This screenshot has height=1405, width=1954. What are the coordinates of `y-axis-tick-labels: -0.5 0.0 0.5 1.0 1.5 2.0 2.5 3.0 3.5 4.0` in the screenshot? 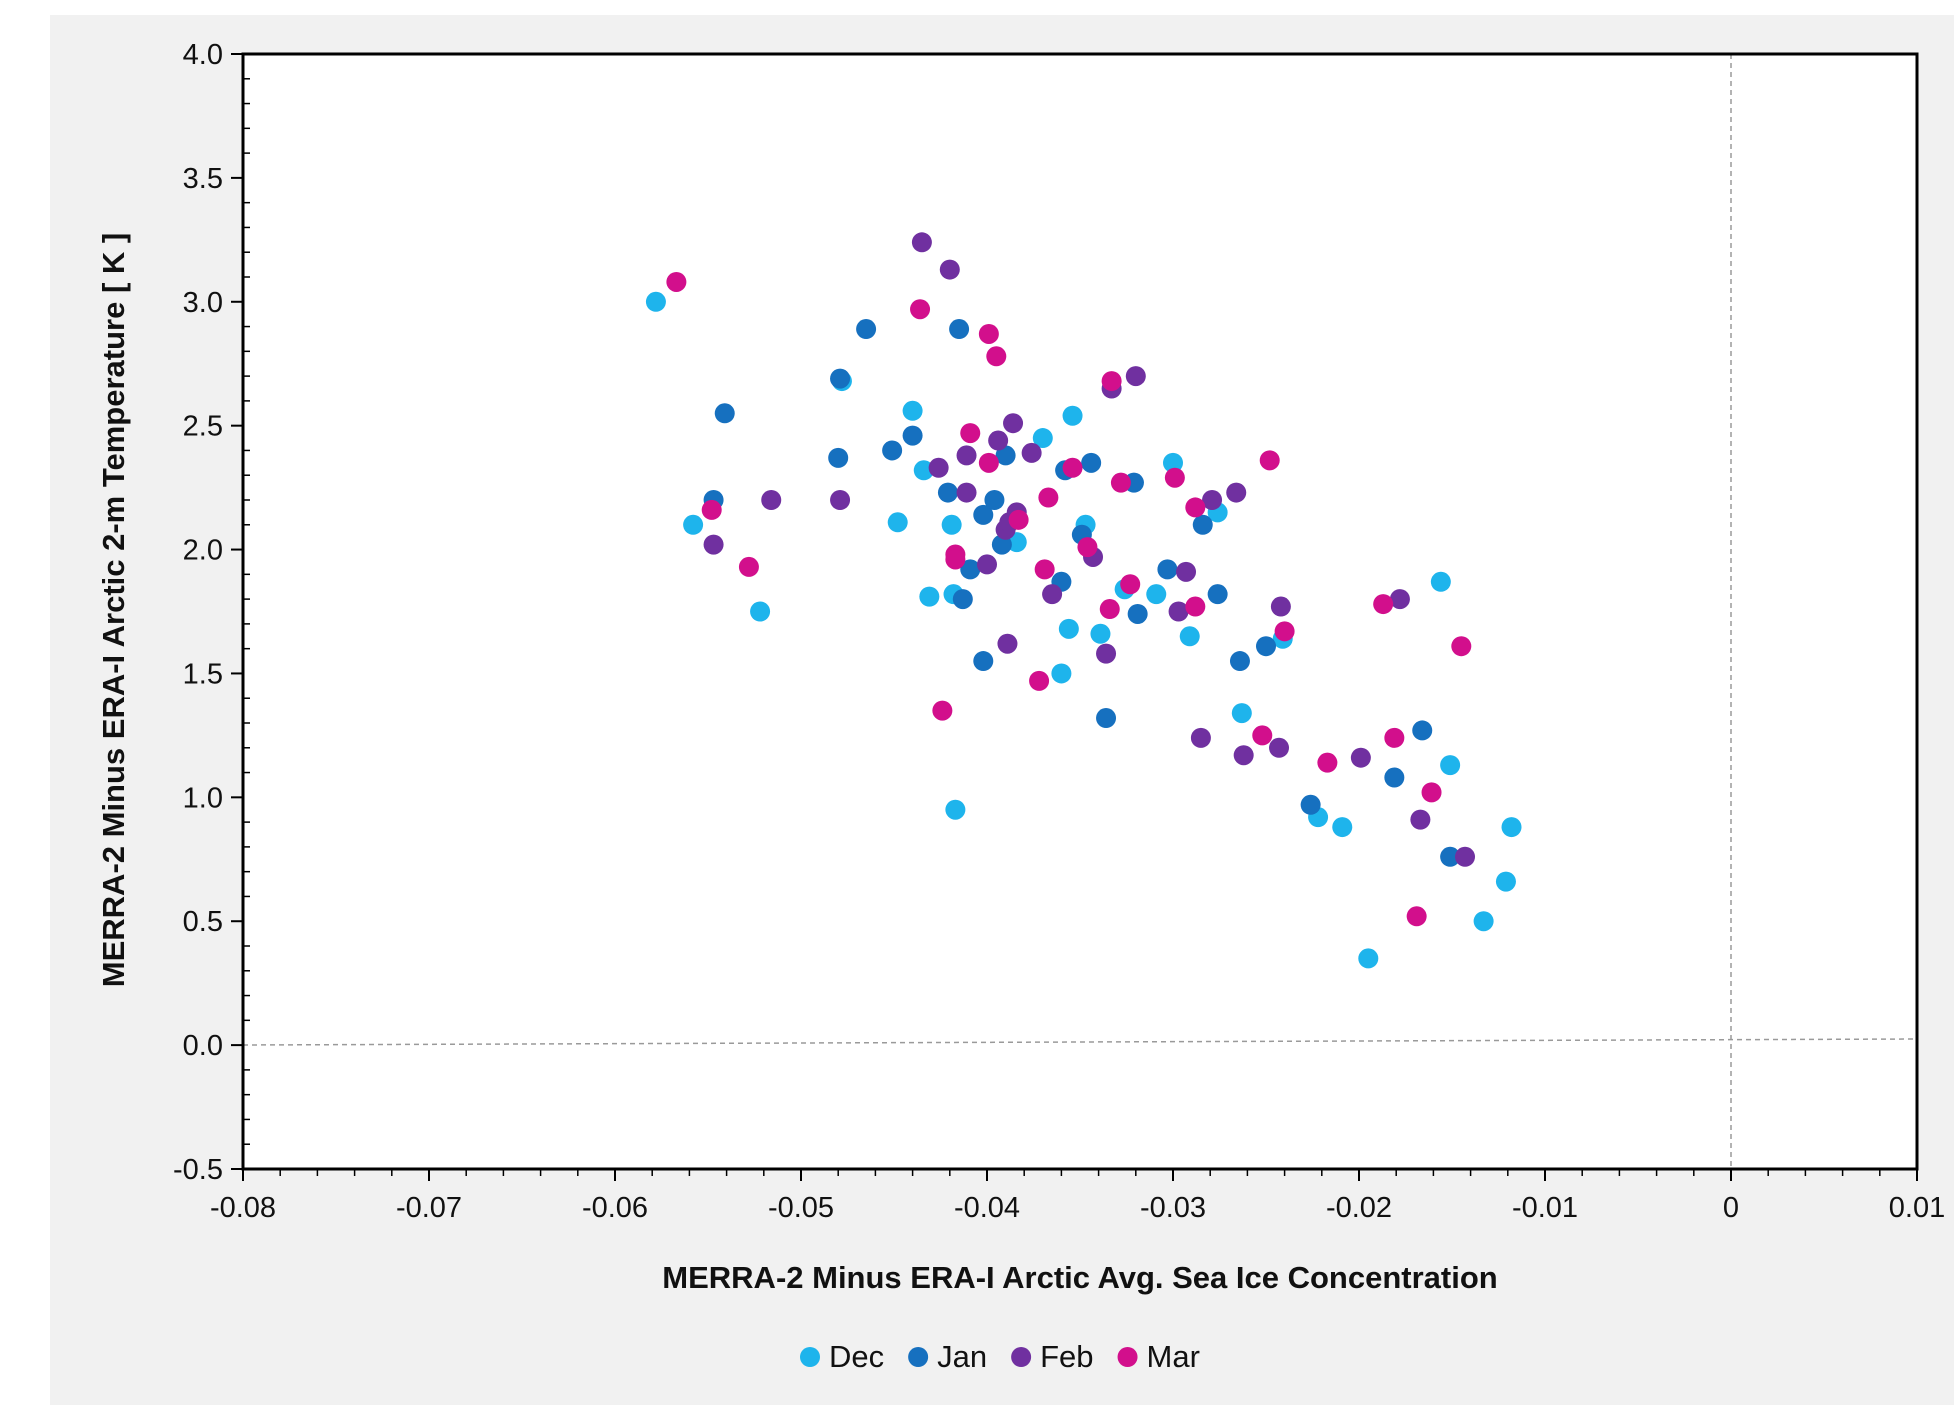 It's located at (198, 612).